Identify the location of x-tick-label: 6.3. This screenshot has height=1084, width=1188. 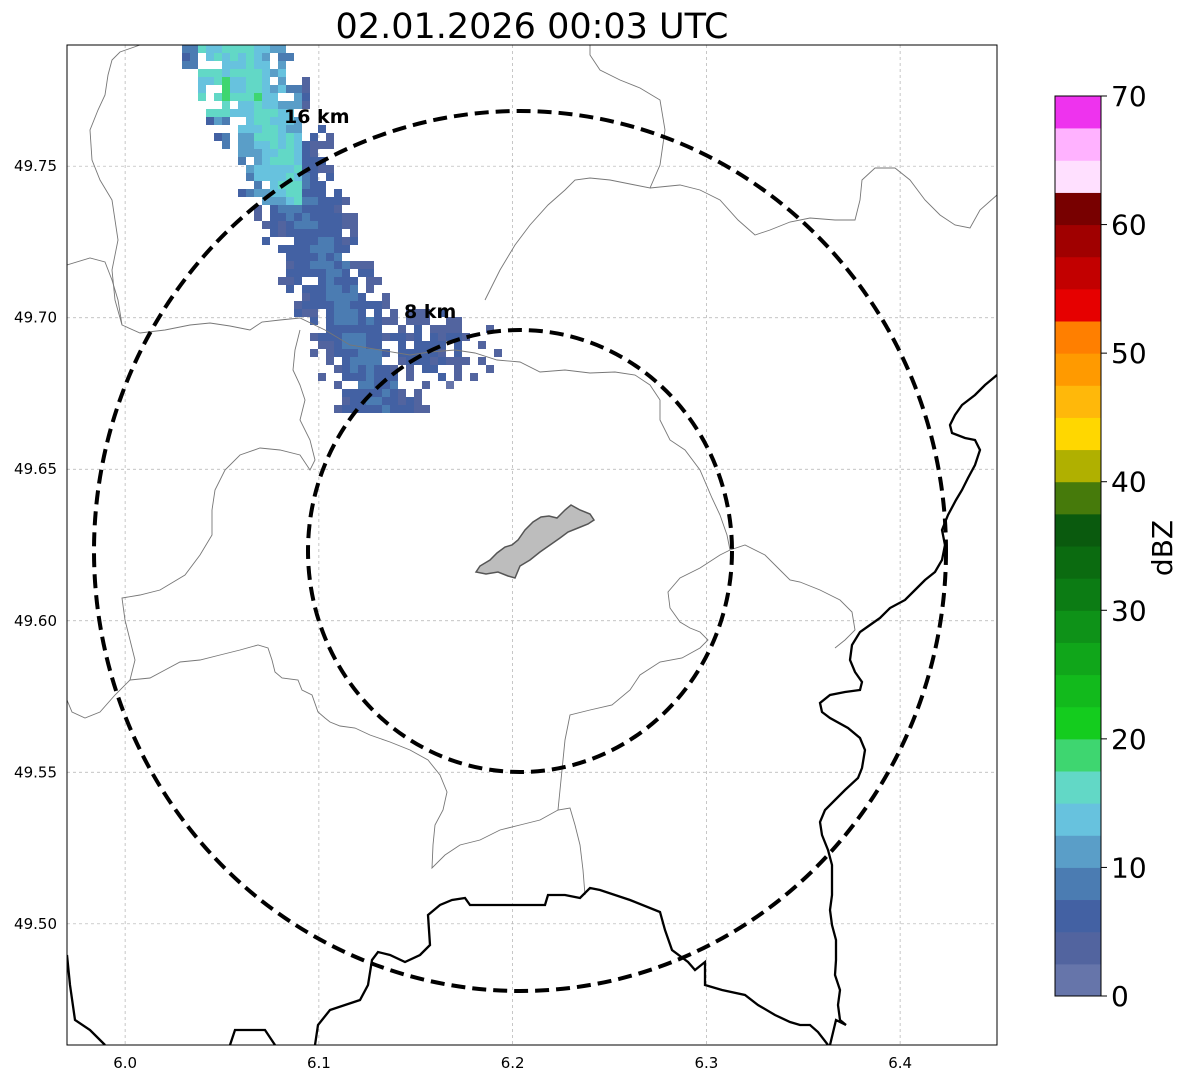
(706, 1063).